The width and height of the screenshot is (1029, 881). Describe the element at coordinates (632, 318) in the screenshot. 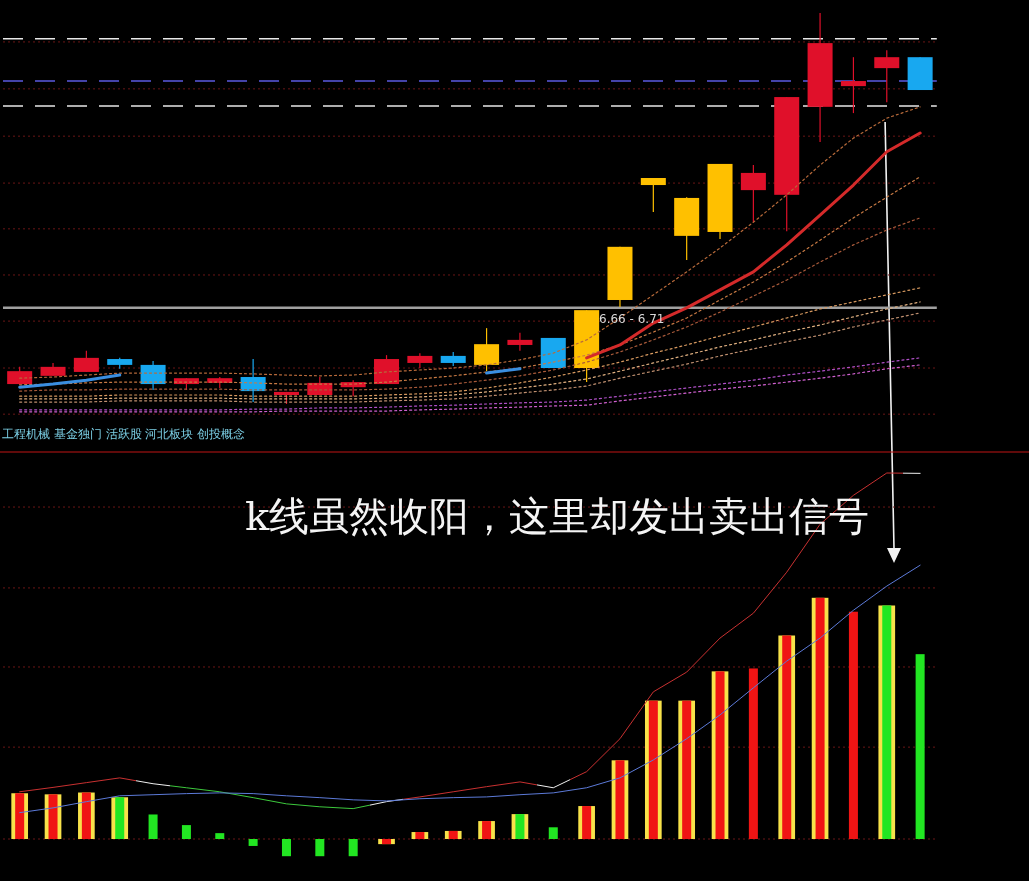

I see `annotation: 6.66 - 6.71` at that location.